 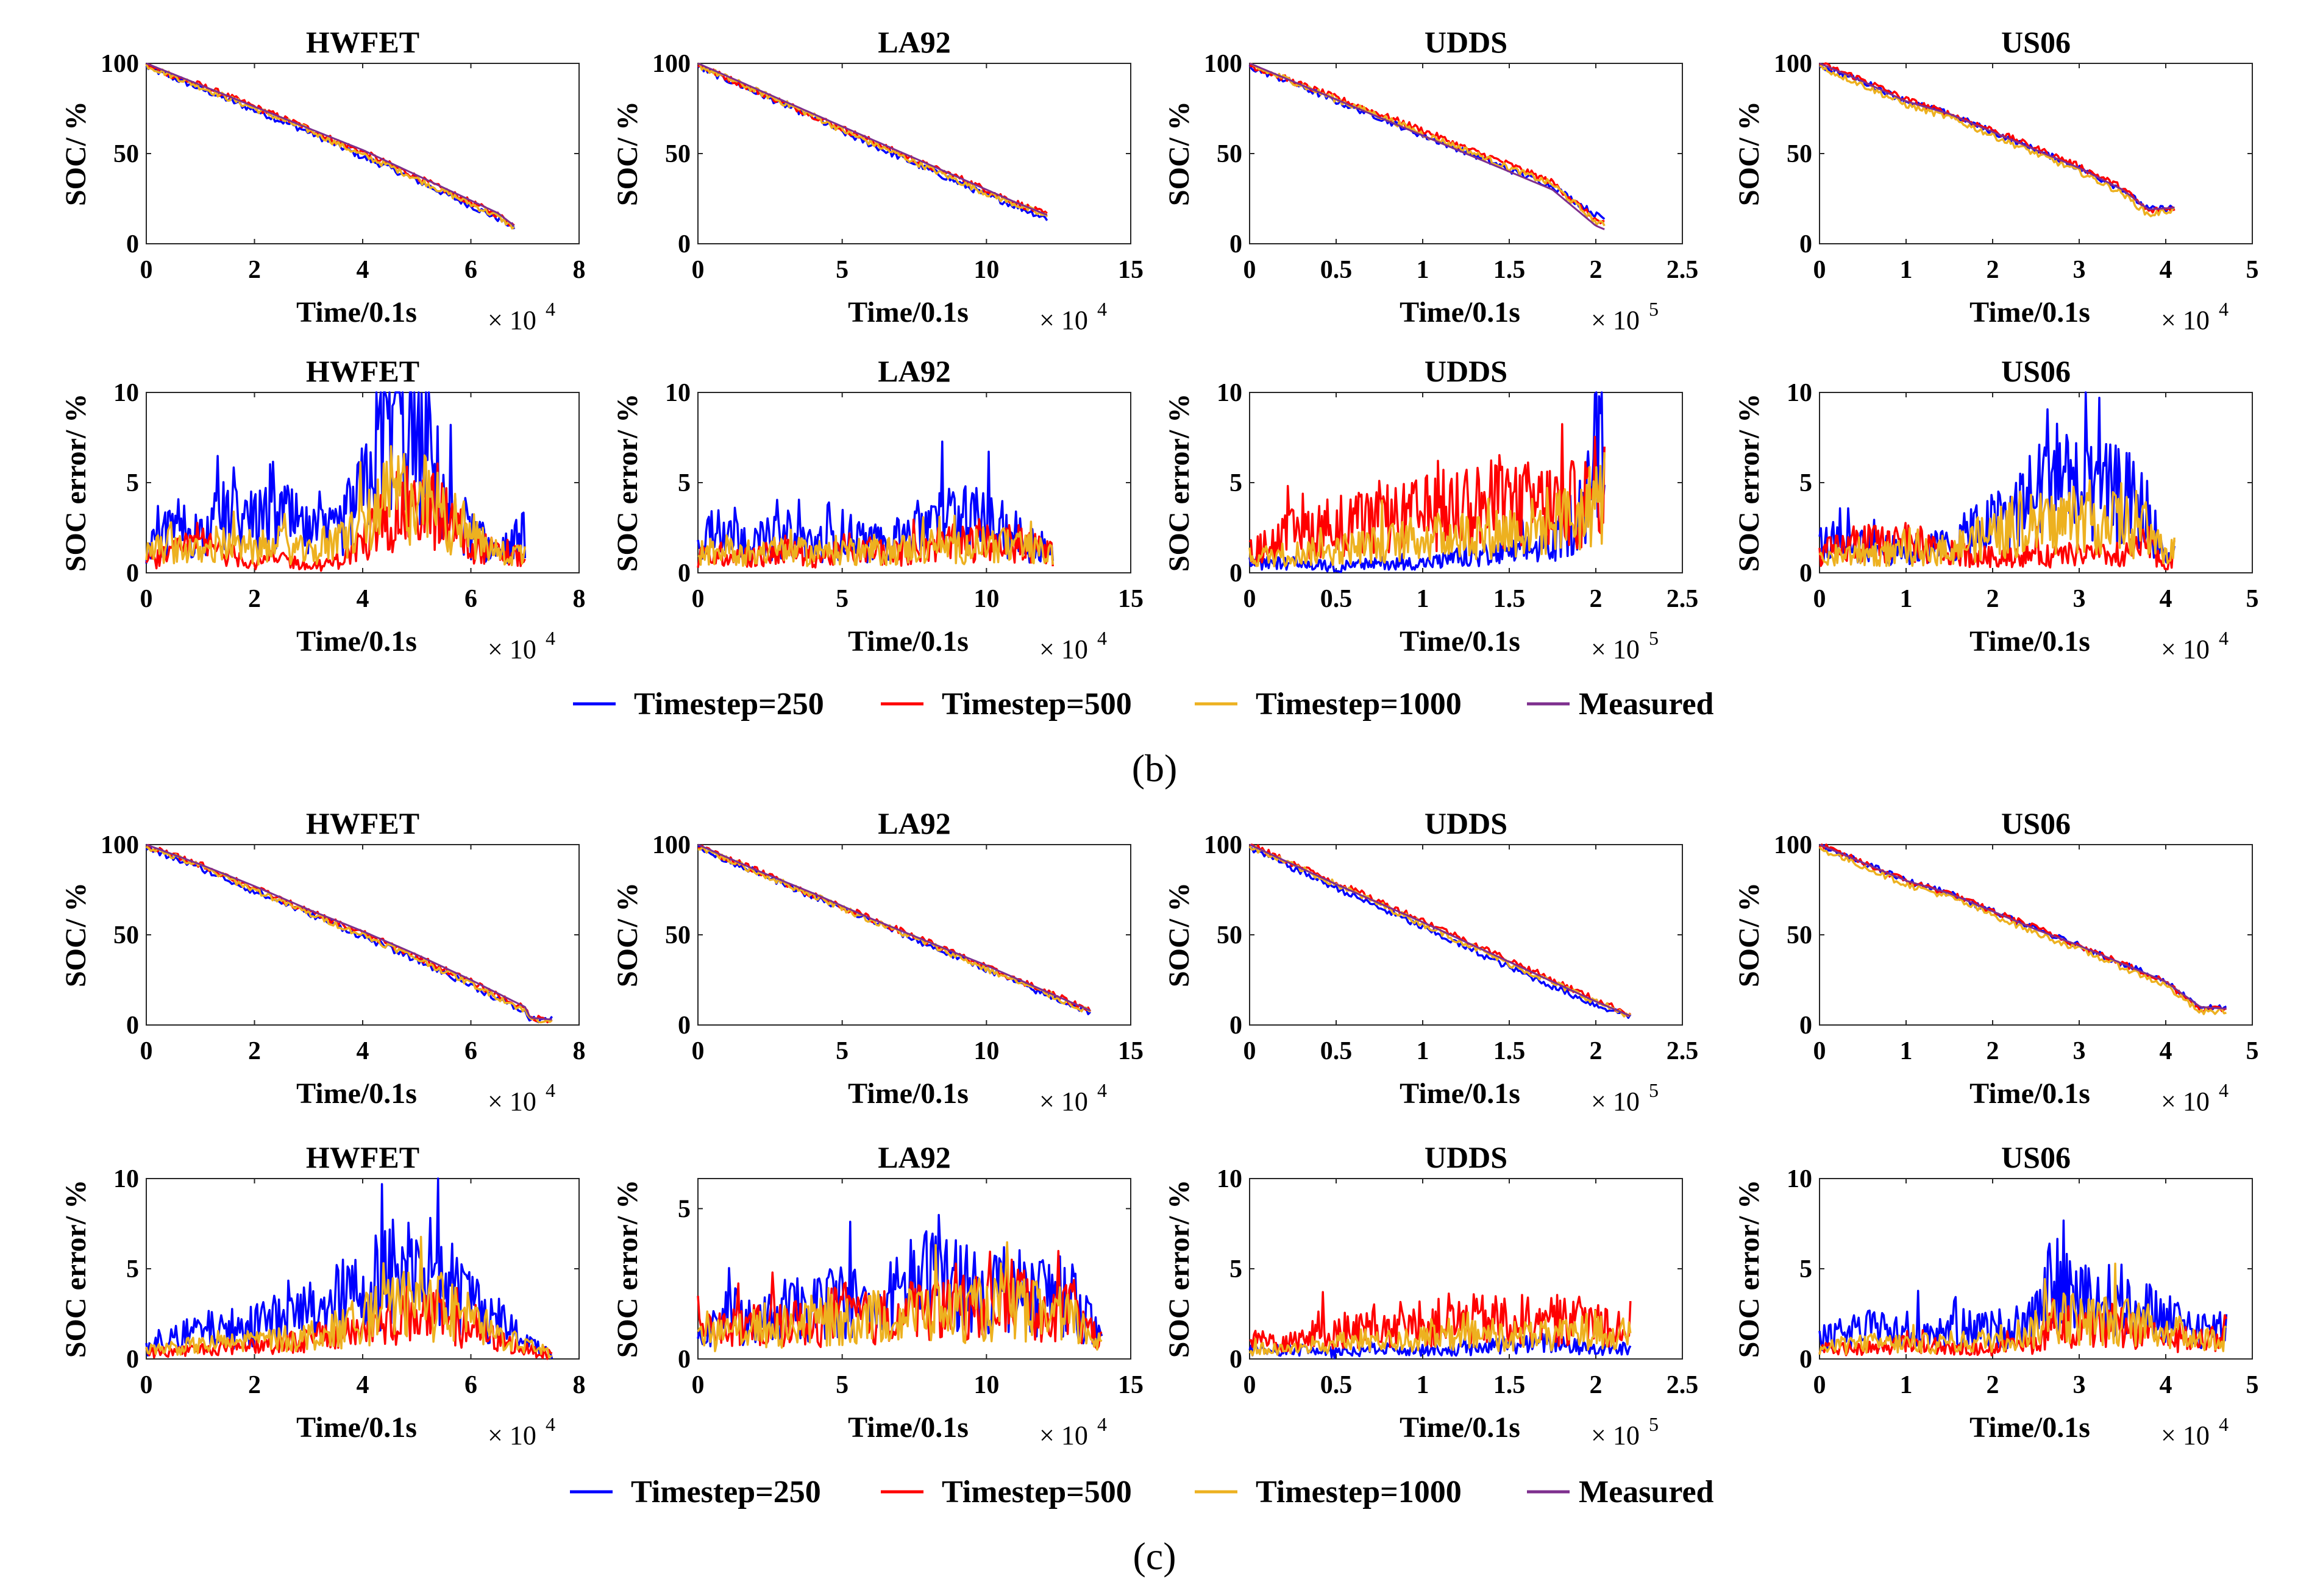 I want to click on x-tick-label: 0.5, so click(x=1336, y=270).